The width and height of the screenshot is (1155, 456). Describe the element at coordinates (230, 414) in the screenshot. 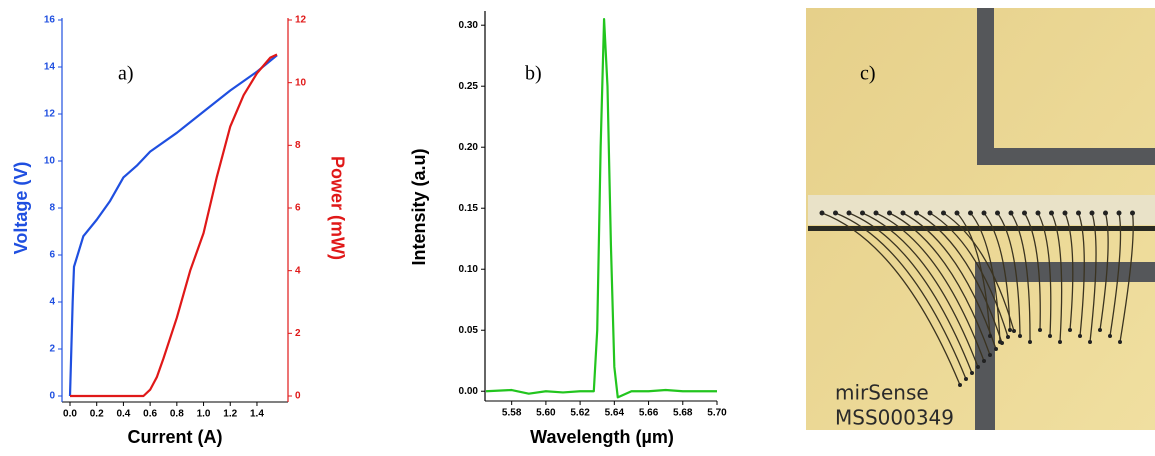

I see `x-tick-label: 1.2` at that location.